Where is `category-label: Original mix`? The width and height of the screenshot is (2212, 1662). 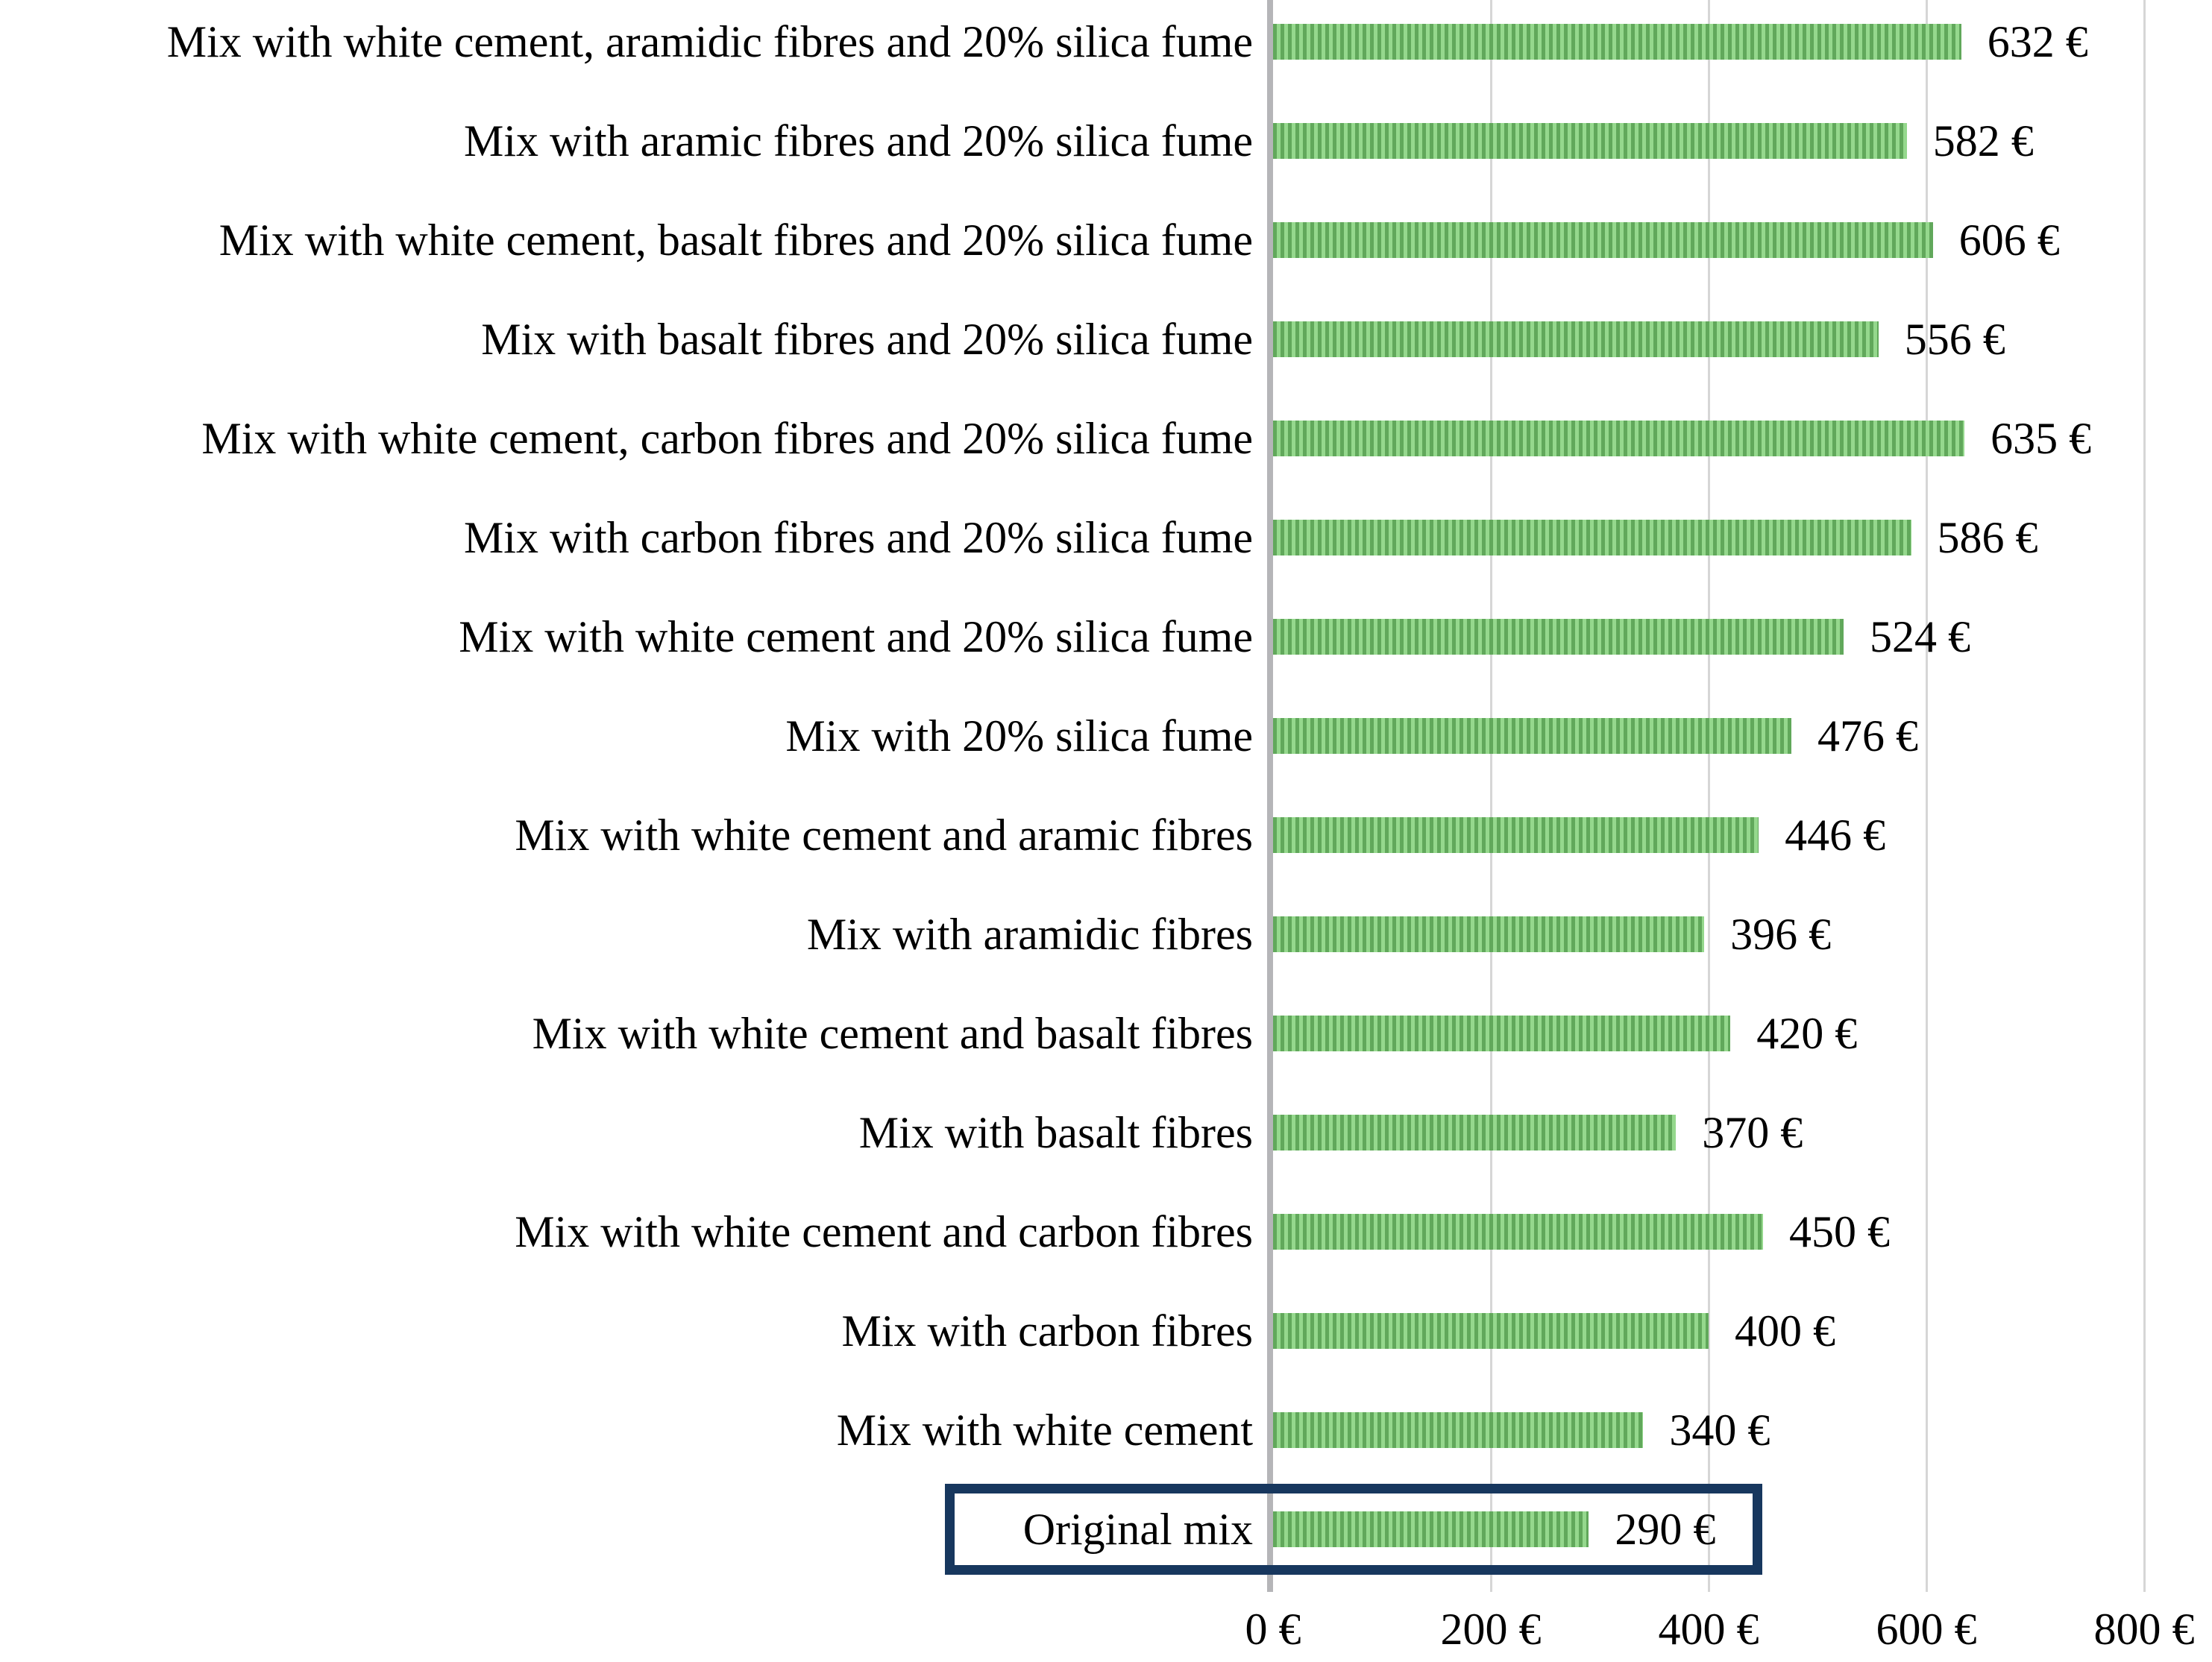
category-label: Original mix is located at coordinates (1137, 1529).